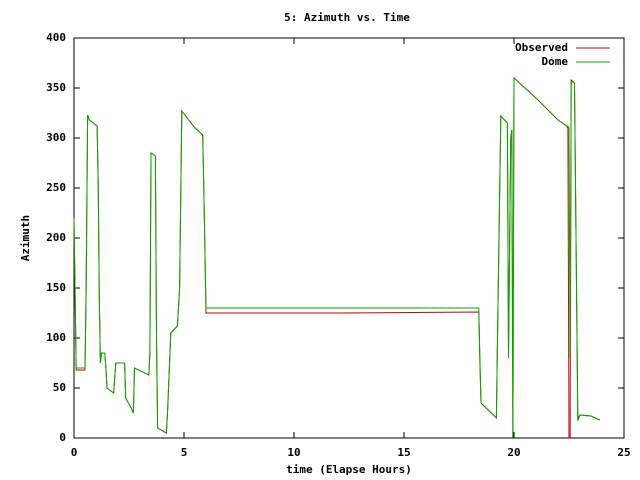  Describe the element at coordinates (513, 452) in the screenshot. I see `x-tick-label: 20` at that location.